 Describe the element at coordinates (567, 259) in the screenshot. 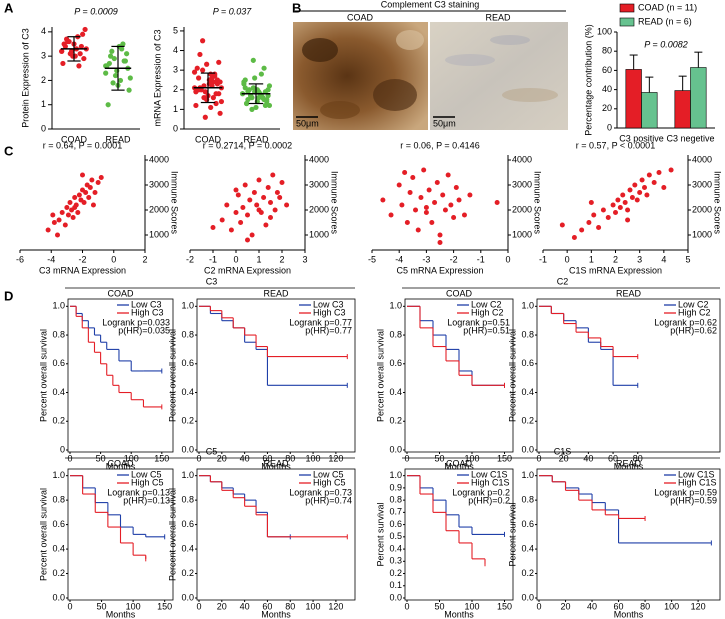

I see `x-tick-label: 0` at that location.